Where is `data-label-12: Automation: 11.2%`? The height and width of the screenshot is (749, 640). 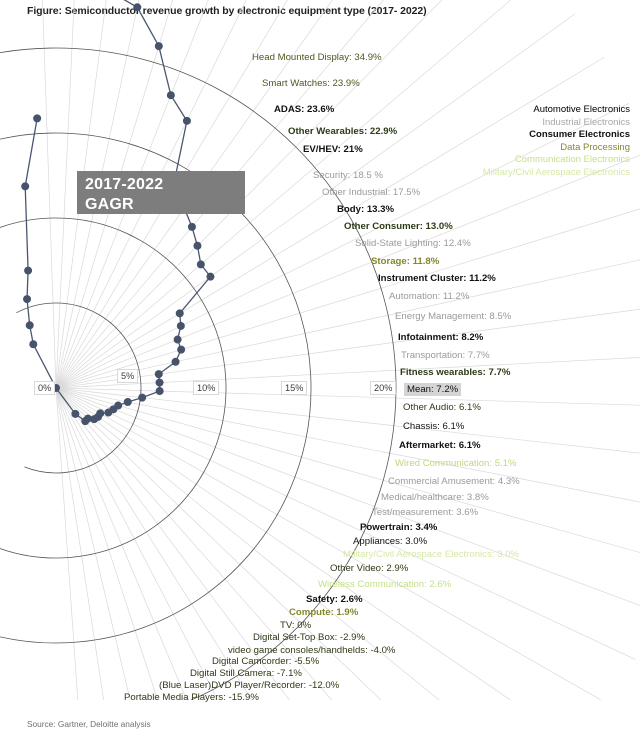 data-label-12: Automation: 11.2% is located at coordinates (429, 296).